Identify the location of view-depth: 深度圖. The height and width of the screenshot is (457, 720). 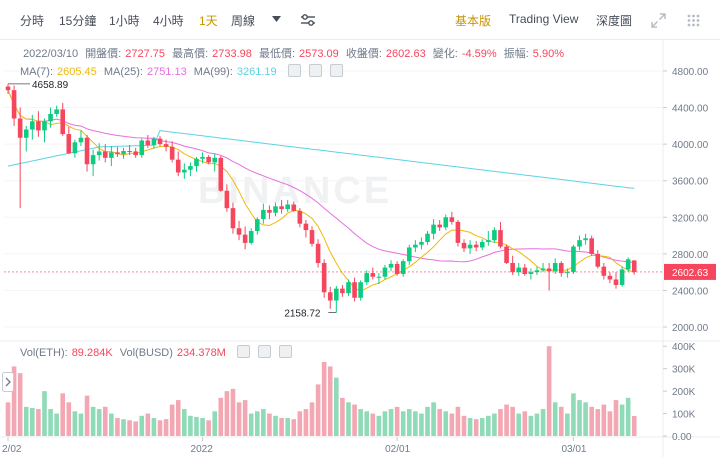
(614, 21).